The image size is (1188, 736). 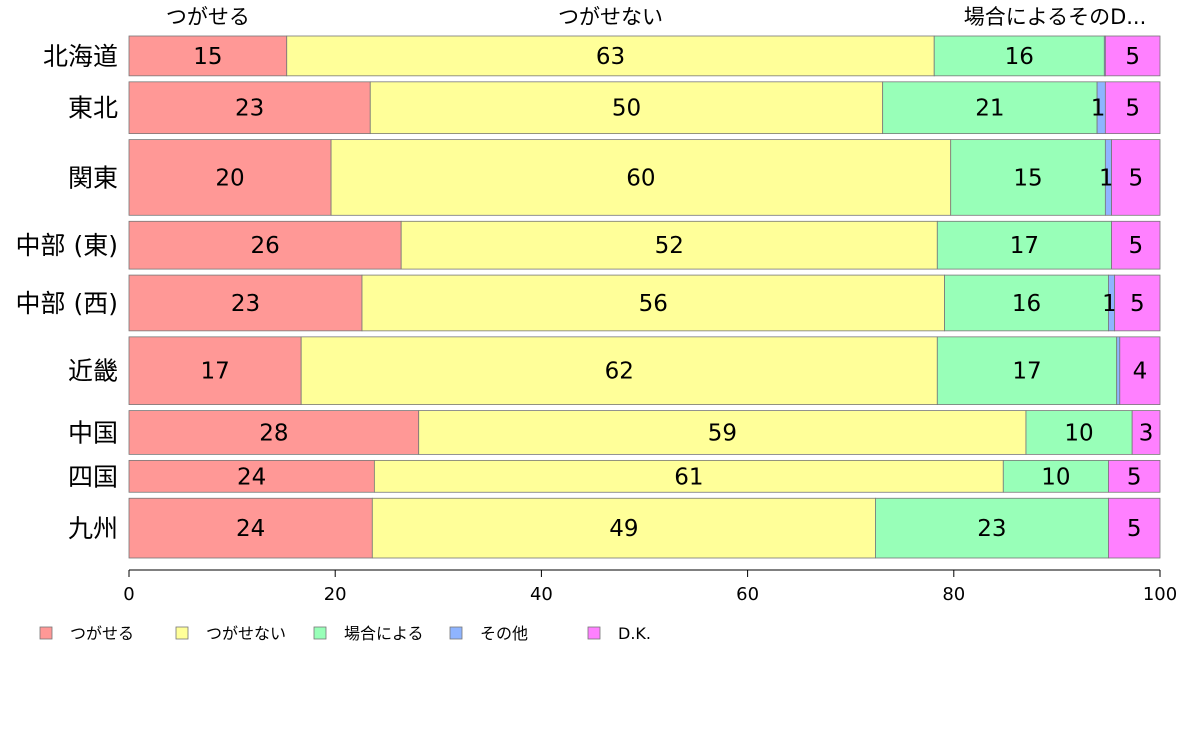 I want to click on category-label: 中部 (東), so click(x=67, y=245).